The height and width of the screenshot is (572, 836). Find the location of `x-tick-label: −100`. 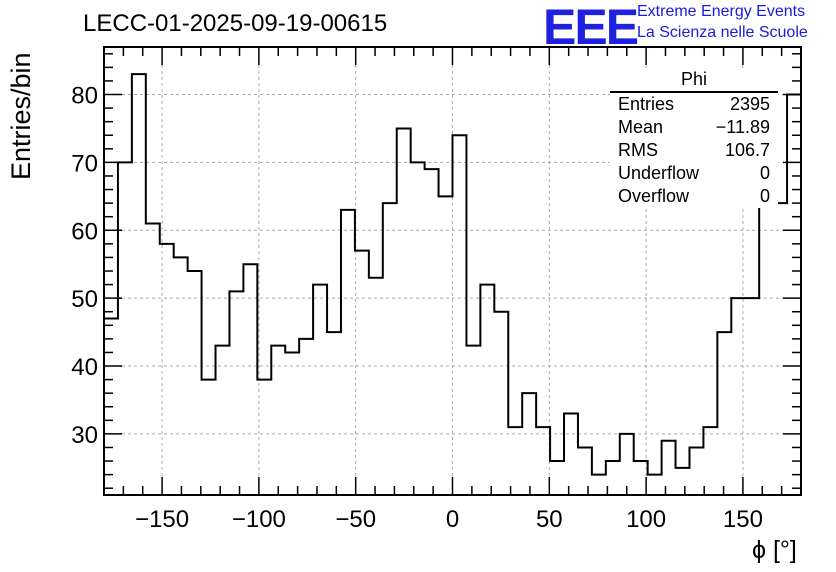

x-tick-label: −100 is located at coordinates (259, 519).